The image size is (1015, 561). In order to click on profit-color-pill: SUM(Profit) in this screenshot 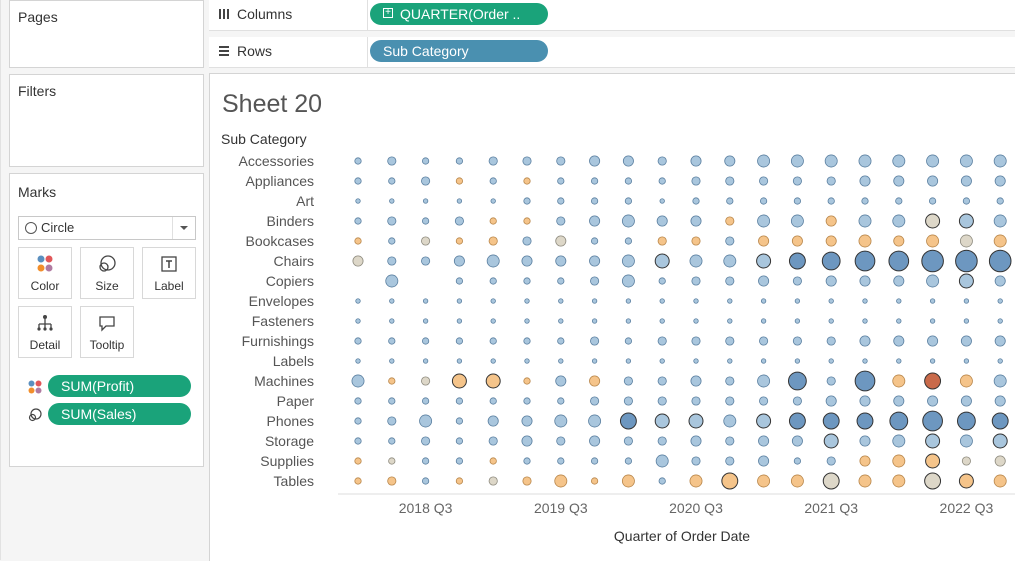, I will do `click(119, 386)`.